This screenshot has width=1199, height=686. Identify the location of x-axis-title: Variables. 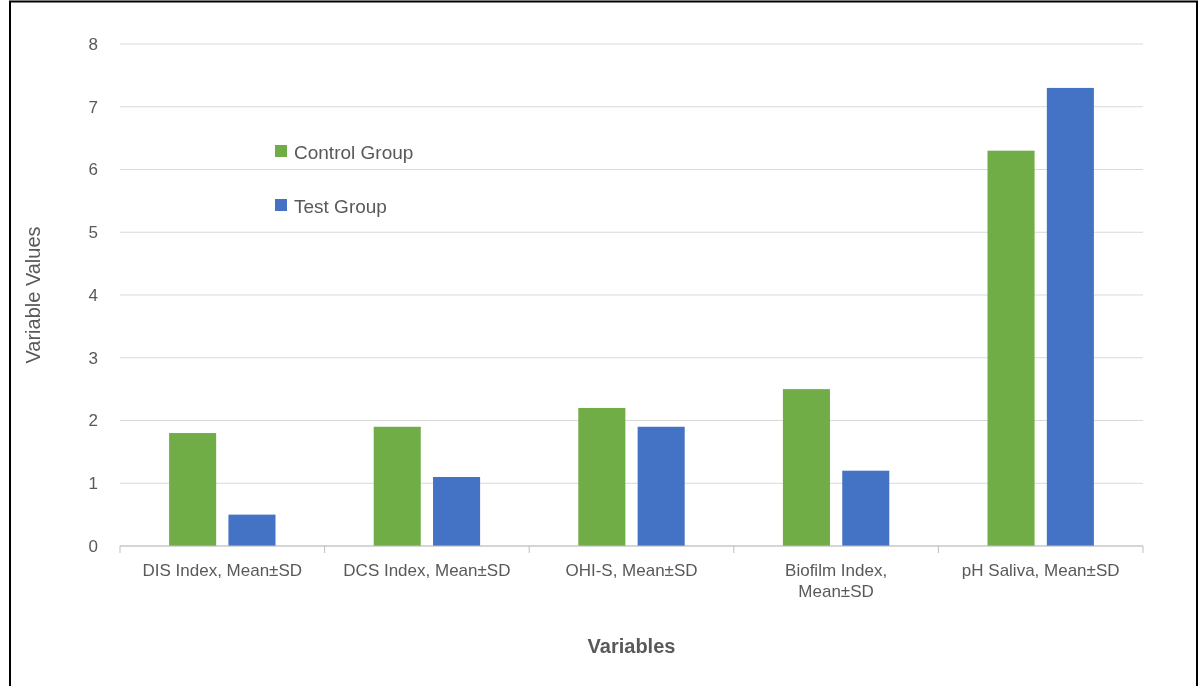
(631, 646).